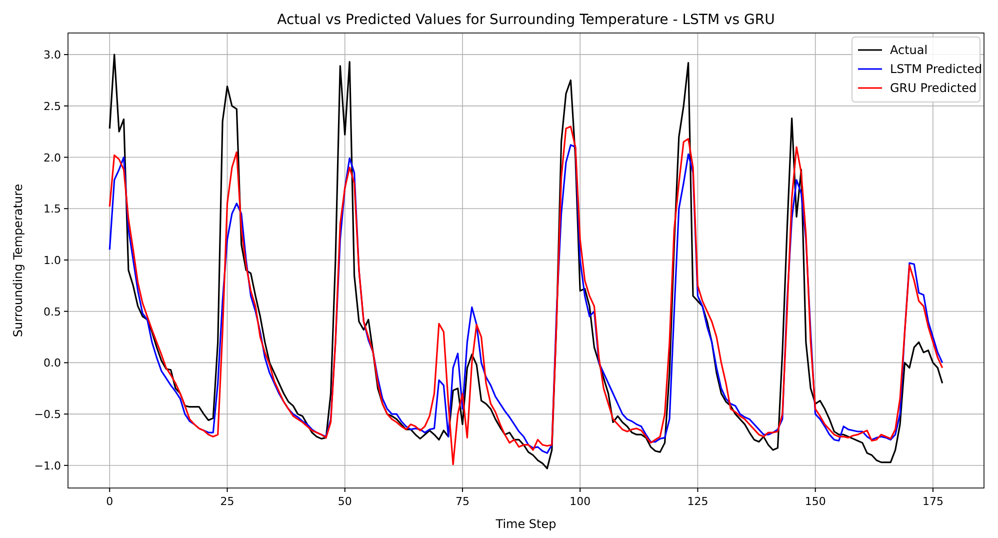 This screenshot has height=538, width=998. What do you see at coordinates (345, 501) in the screenshot?
I see `x-tick-label: 50` at bounding box center [345, 501].